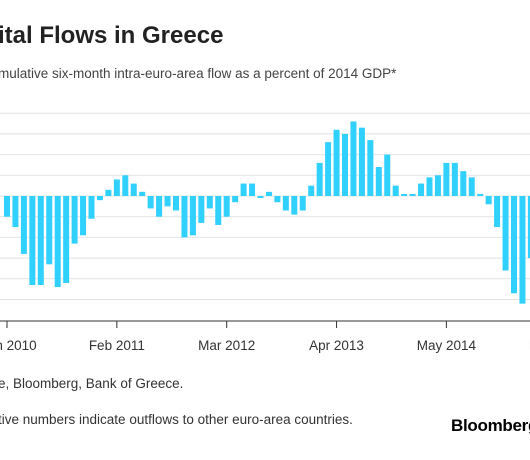 The height and width of the screenshot is (460, 530). I want to click on x-tick-label: Apr 2013, so click(336, 345).